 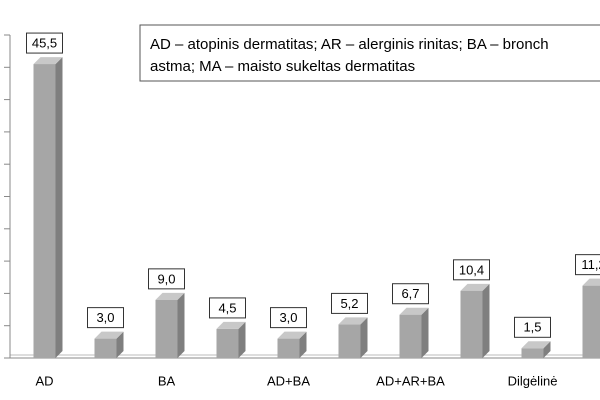 I want to click on value-label: 1,5, so click(x=532, y=327).